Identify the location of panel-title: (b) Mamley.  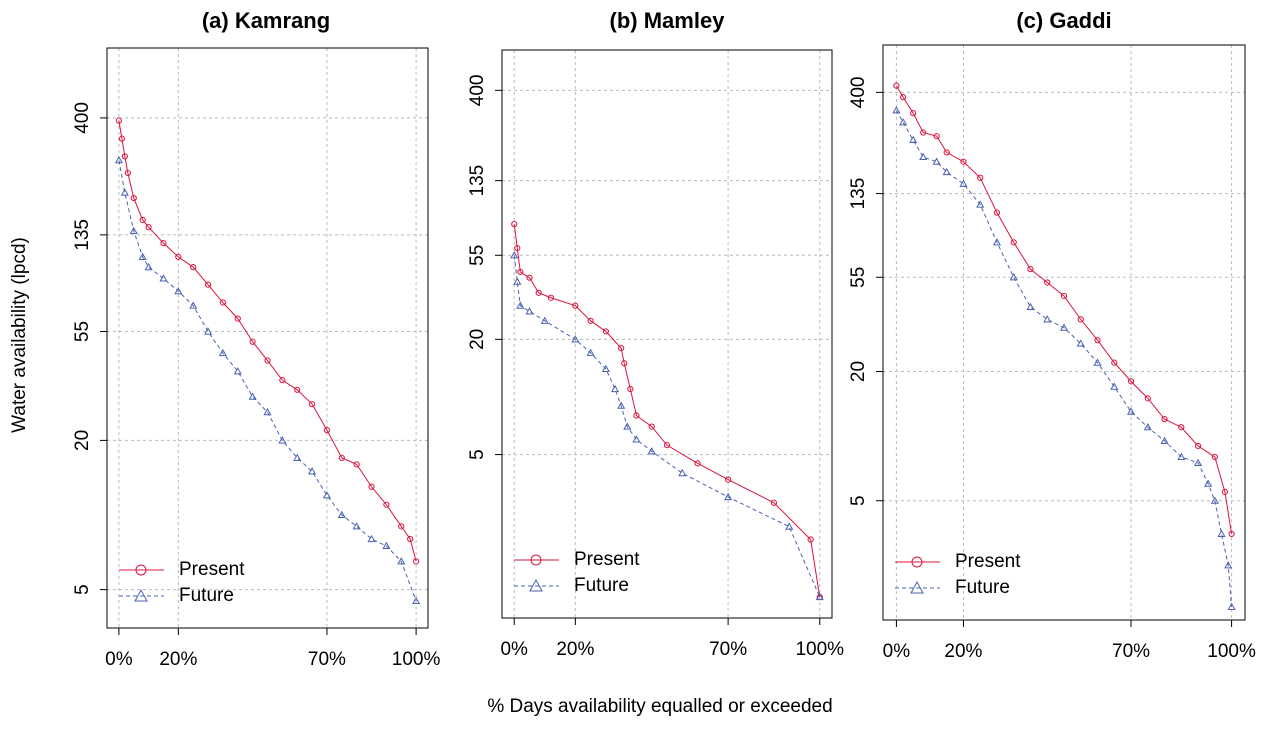
(668, 20).